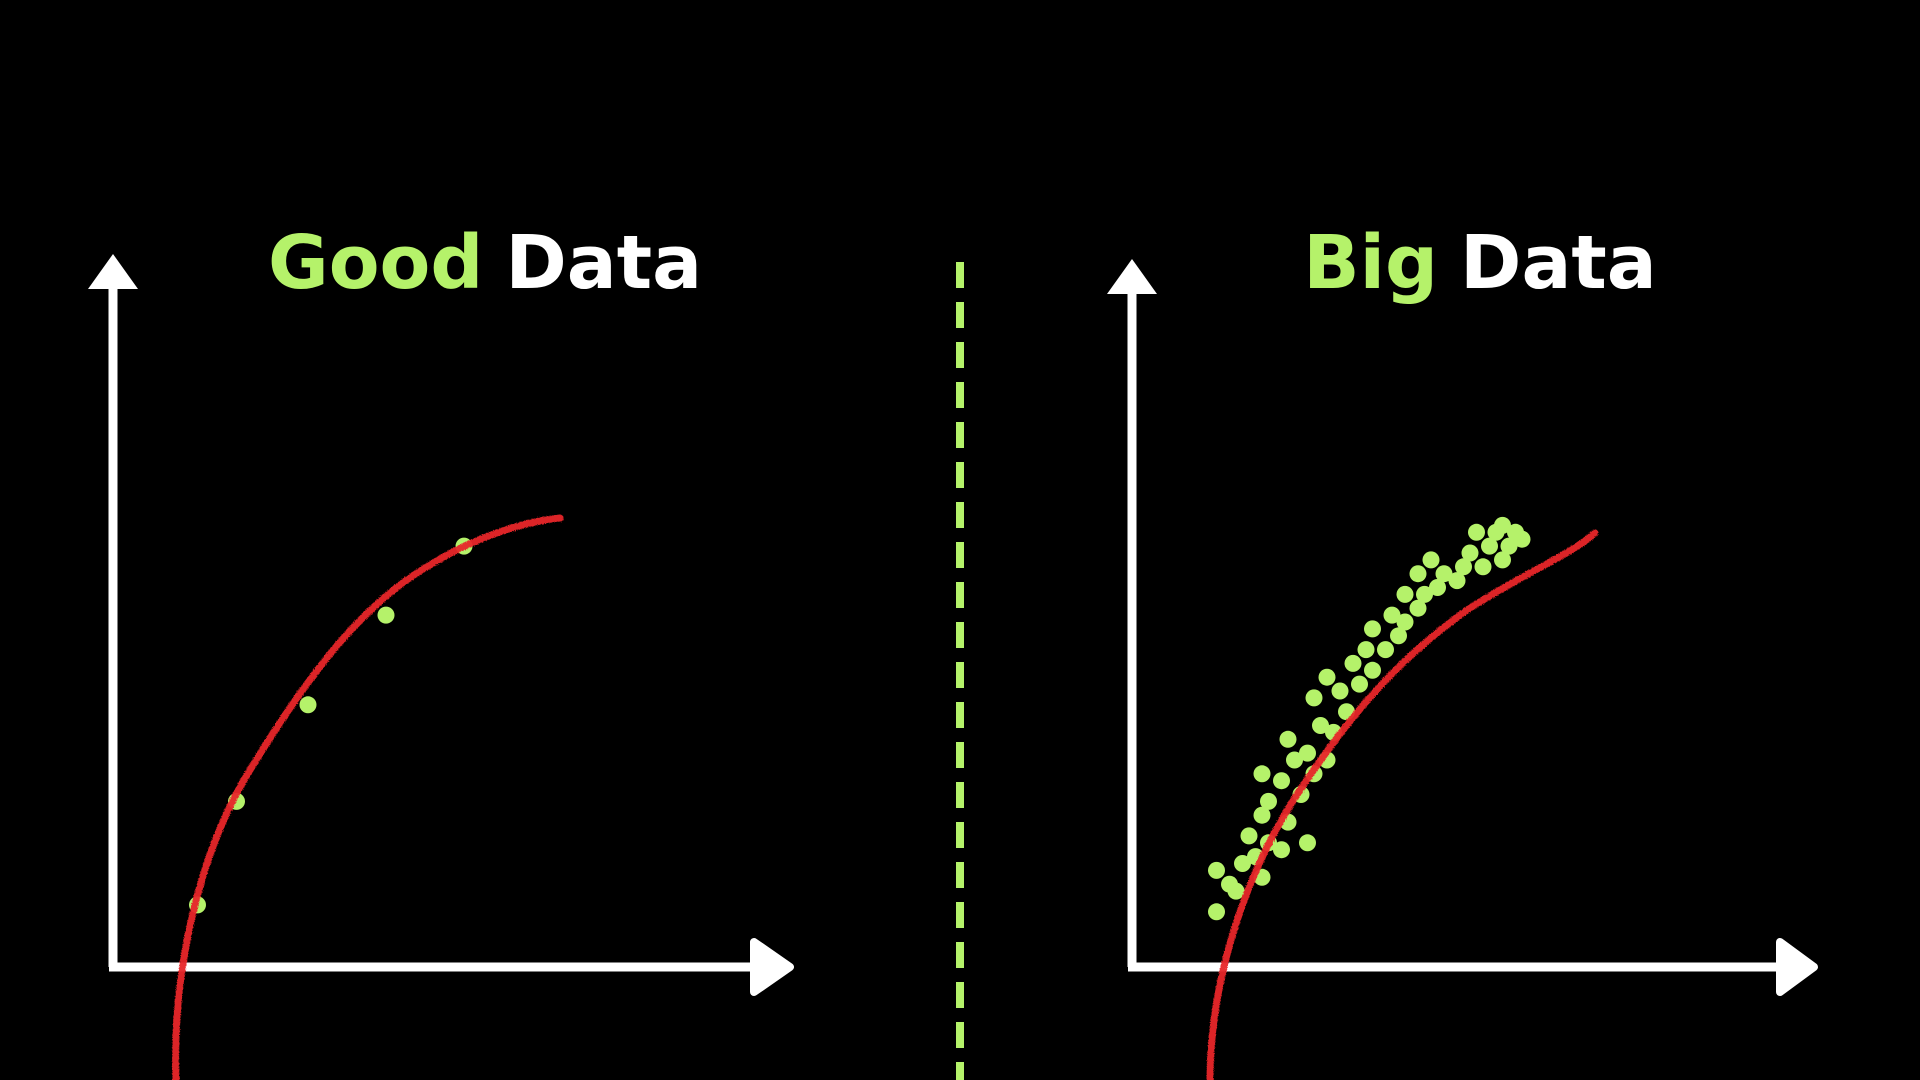 The width and height of the screenshot is (1920, 1080). I want to click on title-accent-word: Good, so click(375, 263).